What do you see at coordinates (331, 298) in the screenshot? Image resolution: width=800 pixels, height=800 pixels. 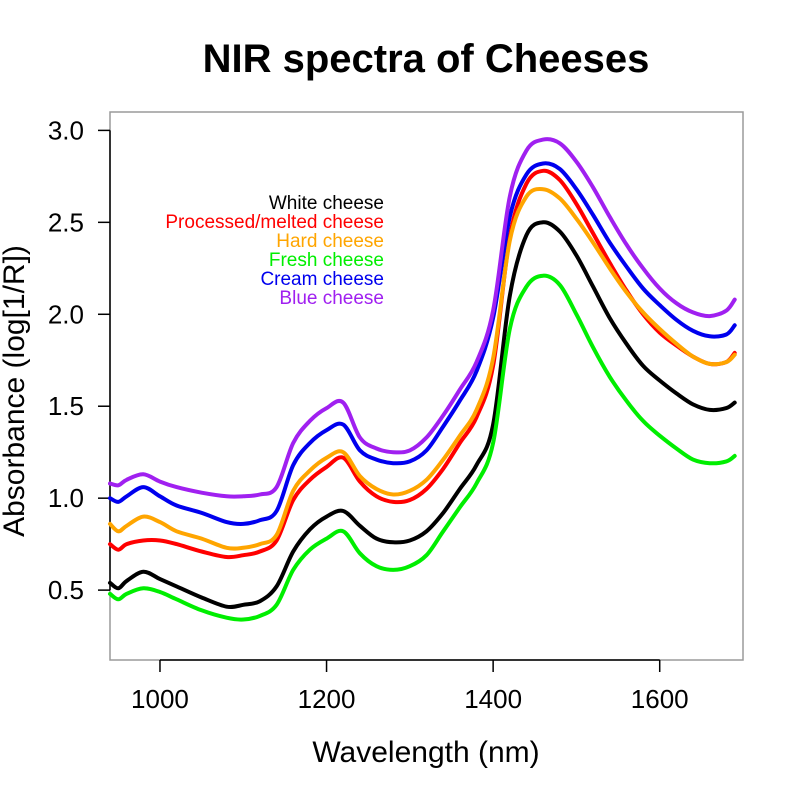 I see `legend-label-blue-cheese: Blue cheese` at bounding box center [331, 298].